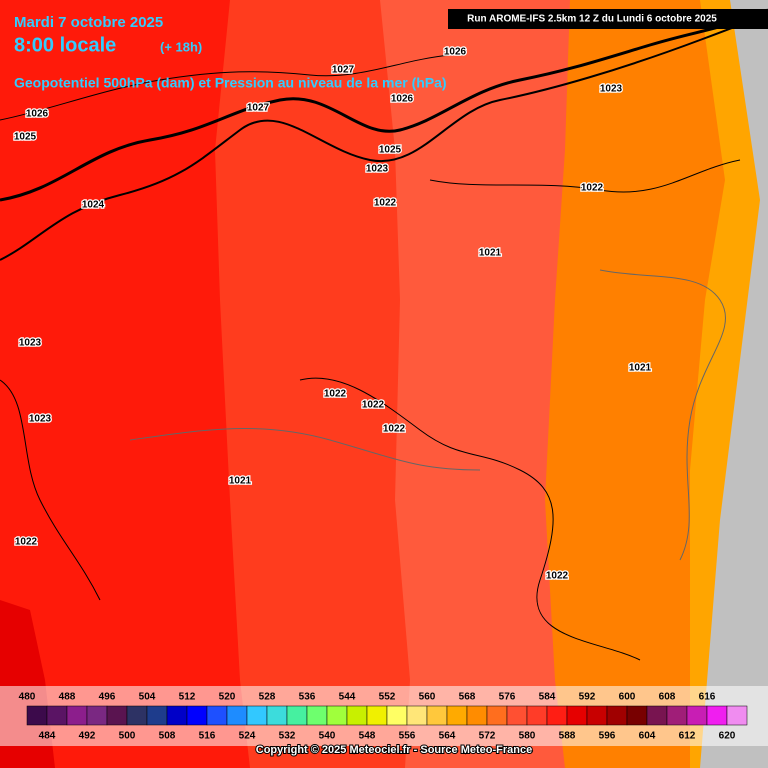 Image resolution: width=768 pixels, height=768 pixels. I want to click on legend-label: 544, so click(347, 697).